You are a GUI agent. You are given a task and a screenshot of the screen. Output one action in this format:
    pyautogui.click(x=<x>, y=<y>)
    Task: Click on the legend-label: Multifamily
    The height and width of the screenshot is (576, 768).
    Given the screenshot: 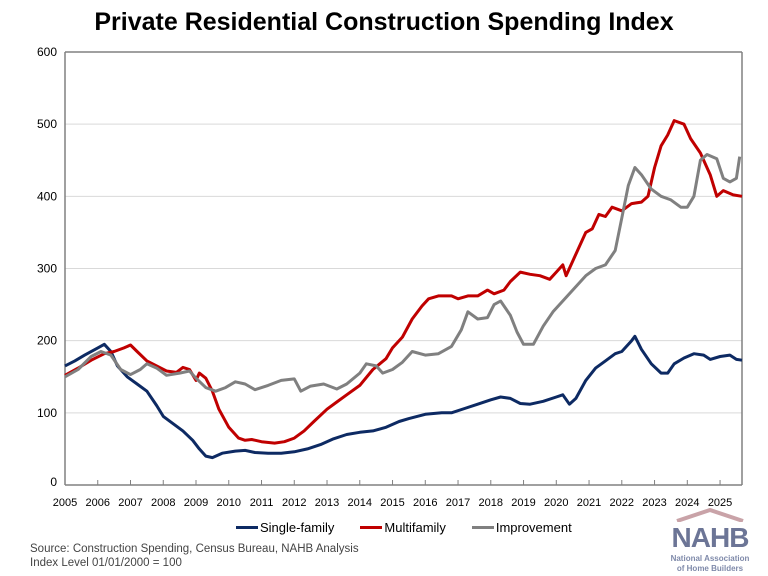 What is the action you would take?
    pyautogui.click(x=415, y=527)
    